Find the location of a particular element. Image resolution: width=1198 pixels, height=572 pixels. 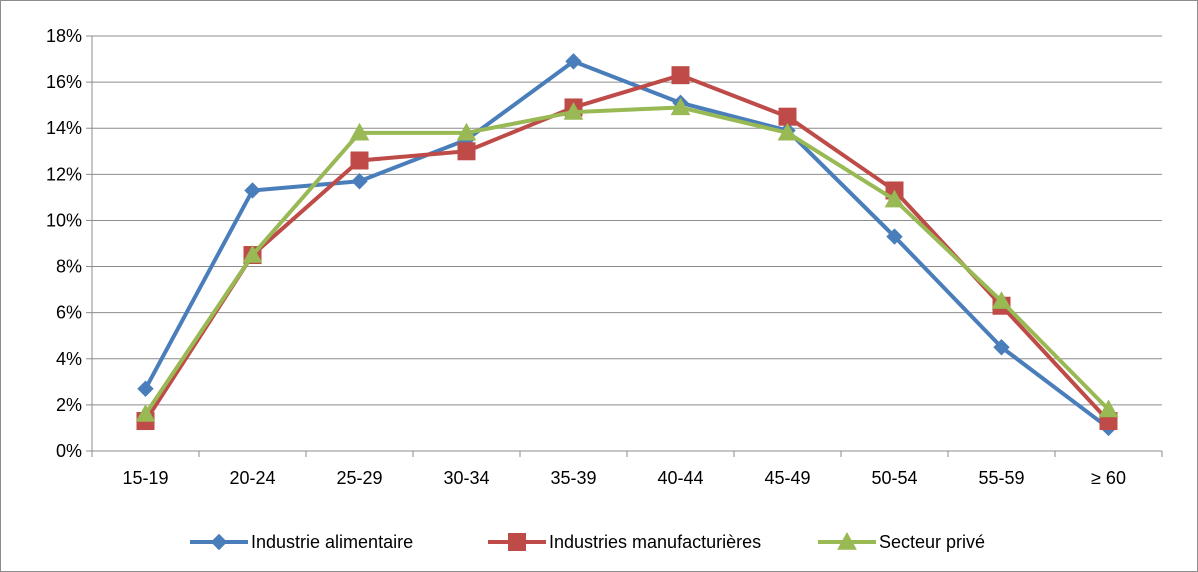

x-tick-label: 45-49 is located at coordinates (787, 478).